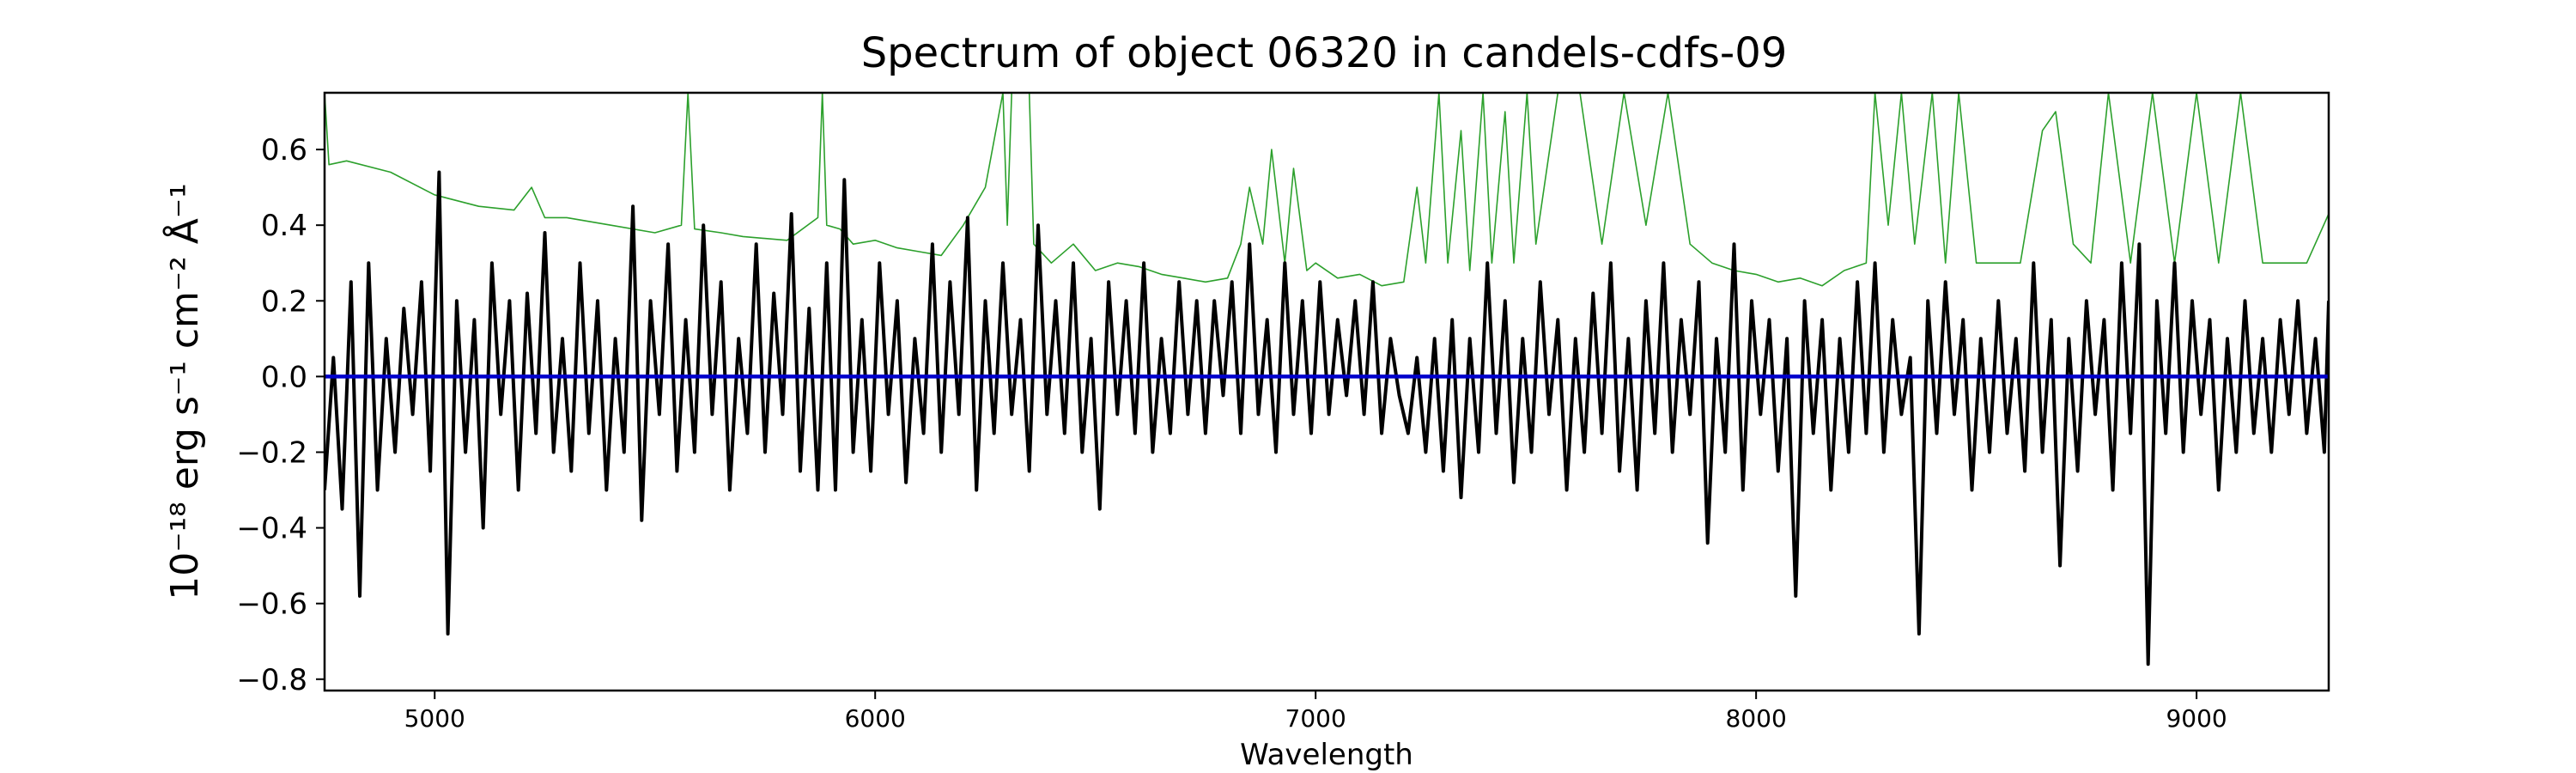 This screenshot has width=2576, height=773. I want to click on y-tick-label: 0.0, so click(284, 377).